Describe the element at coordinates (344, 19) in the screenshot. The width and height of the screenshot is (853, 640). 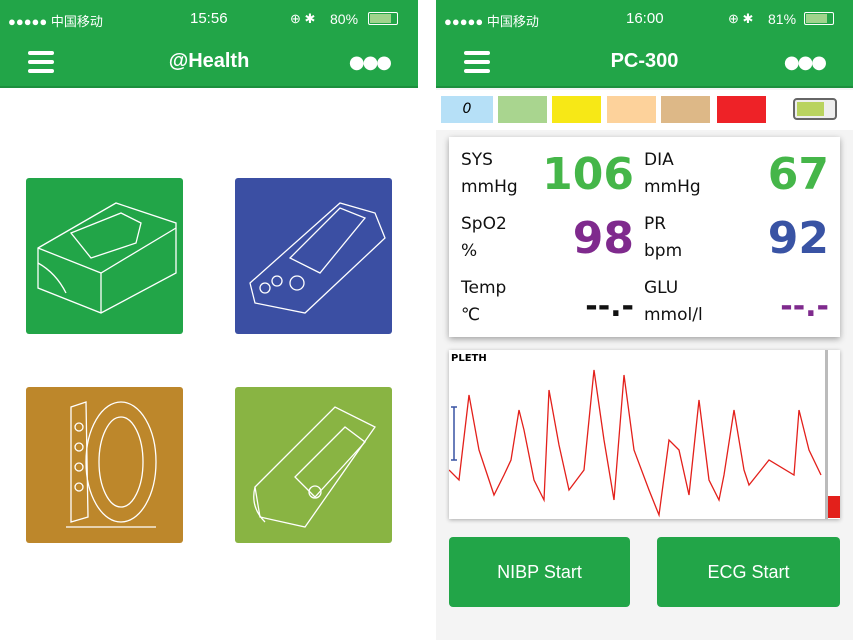
I see `battery-percent: 80%` at that location.